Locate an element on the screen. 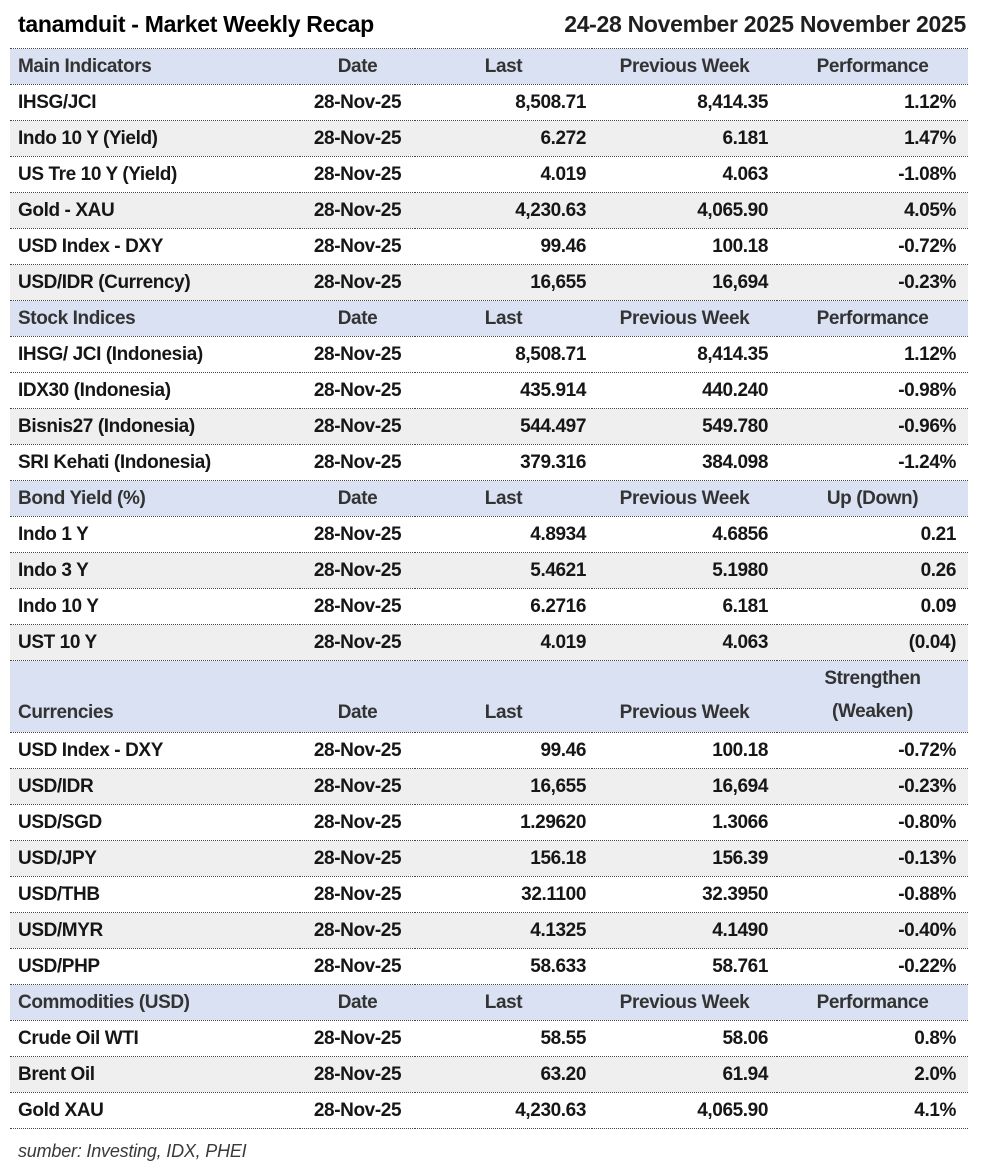 This screenshot has height=1173, width=982. cell-previous-week: 16,694 is located at coordinates (684, 282).